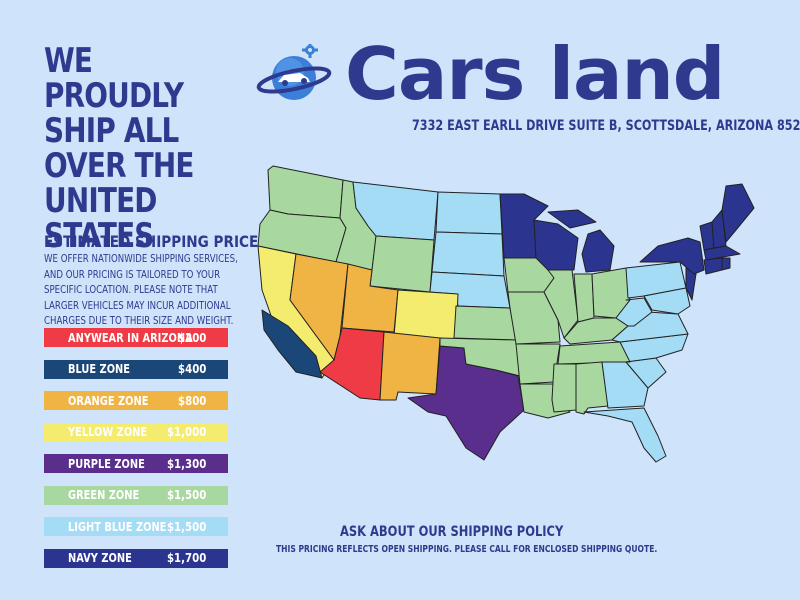 This screenshot has height=600, width=800. What do you see at coordinates (100, 558) in the screenshot?
I see `zone-label: NAVY ZONE` at bounding box center [100, 558].